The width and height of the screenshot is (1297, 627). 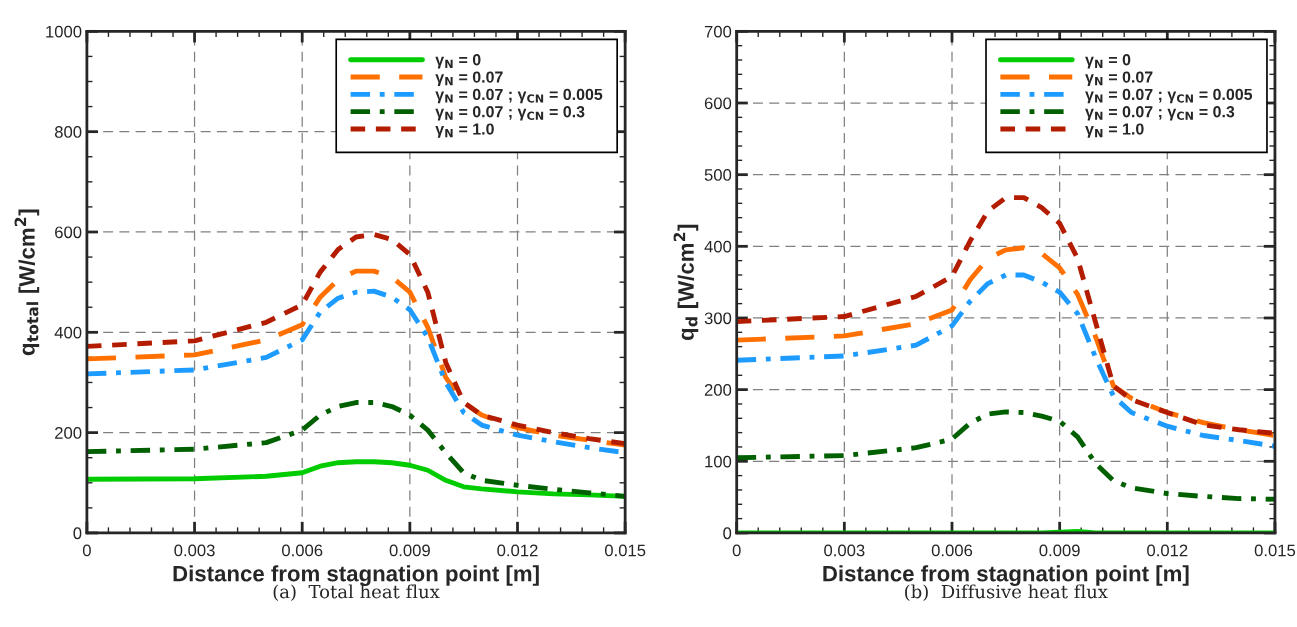 What do you see at coordinates (718, 318) in the screenshot?
I see `y-tick-label: 300` at bounding box center [718, 318].